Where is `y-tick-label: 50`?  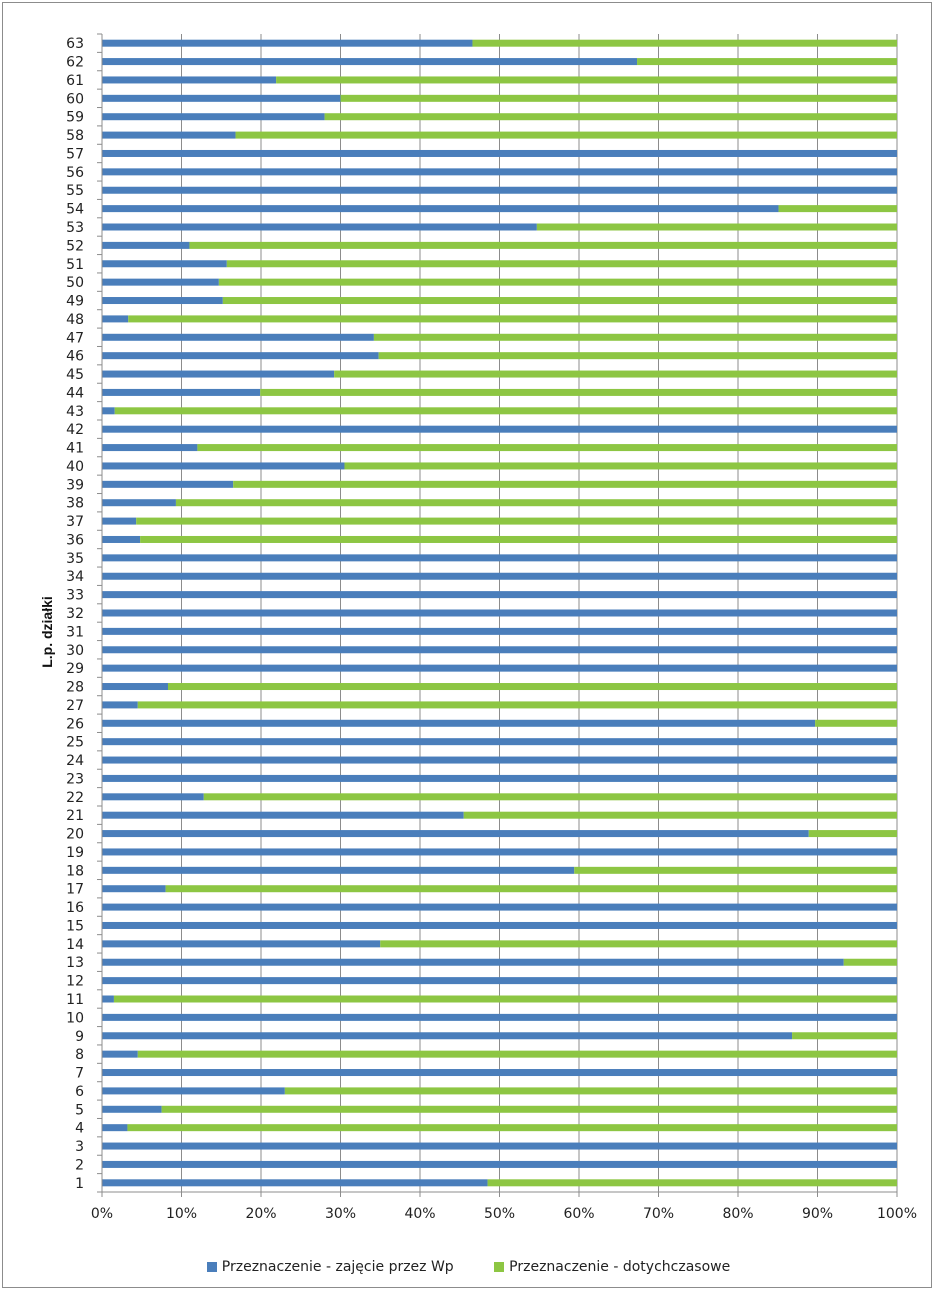
y-tick-label: 50 is located at coordinates (75, 283).